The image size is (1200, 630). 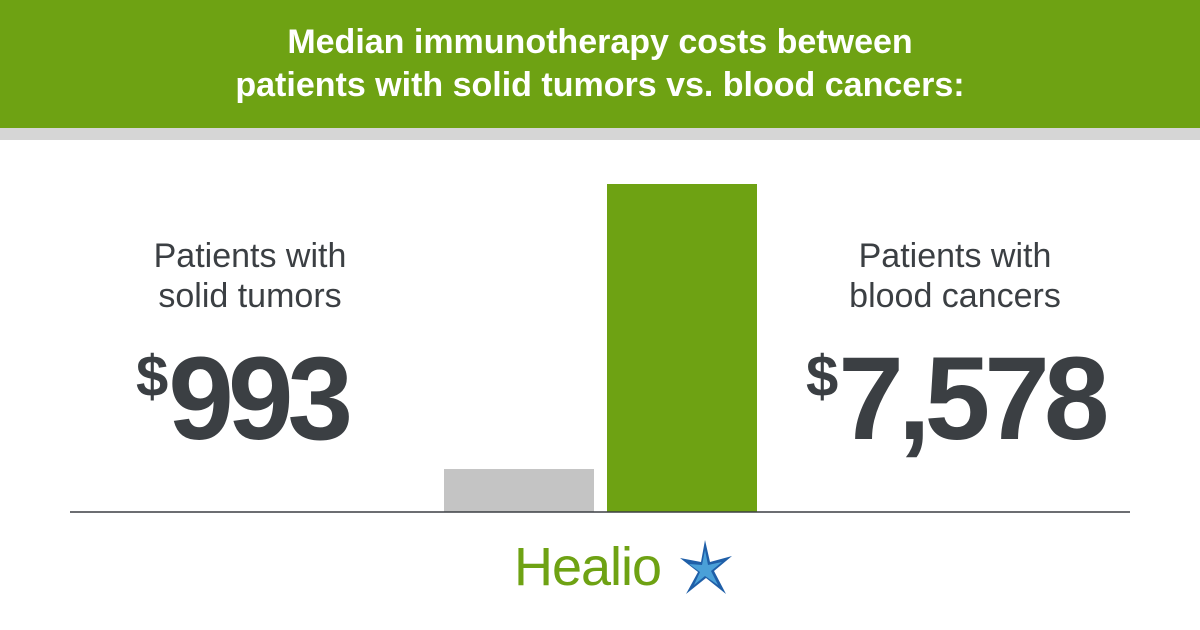 I want to click on healio-logo: Healio, so click(x=623, y=572).